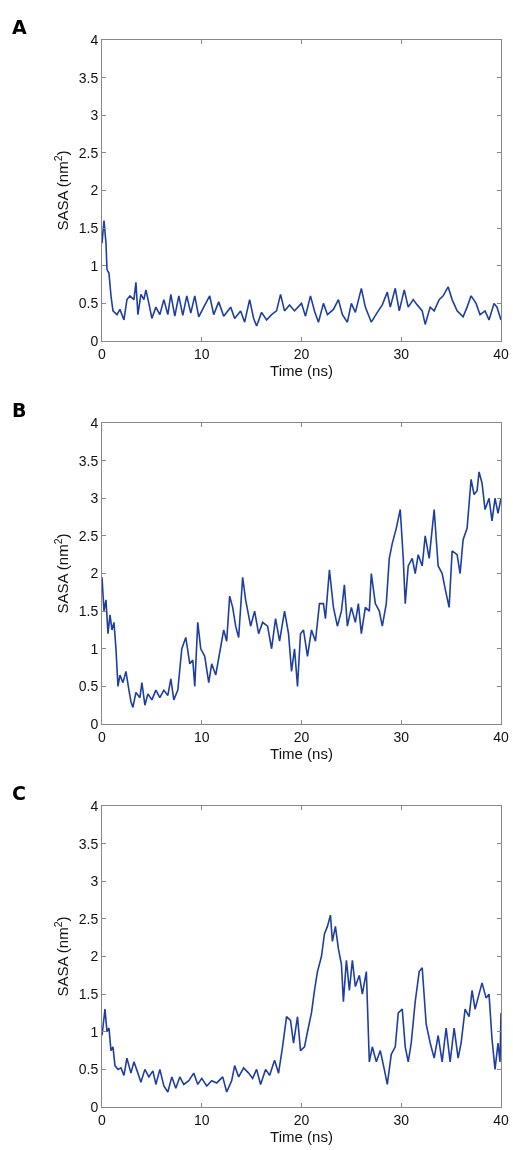 The image size is (513, 1150). What do you see at coordinates (19, 793) in the screenshot?
I see `chart-title: C` at bounding box center [19, 793].